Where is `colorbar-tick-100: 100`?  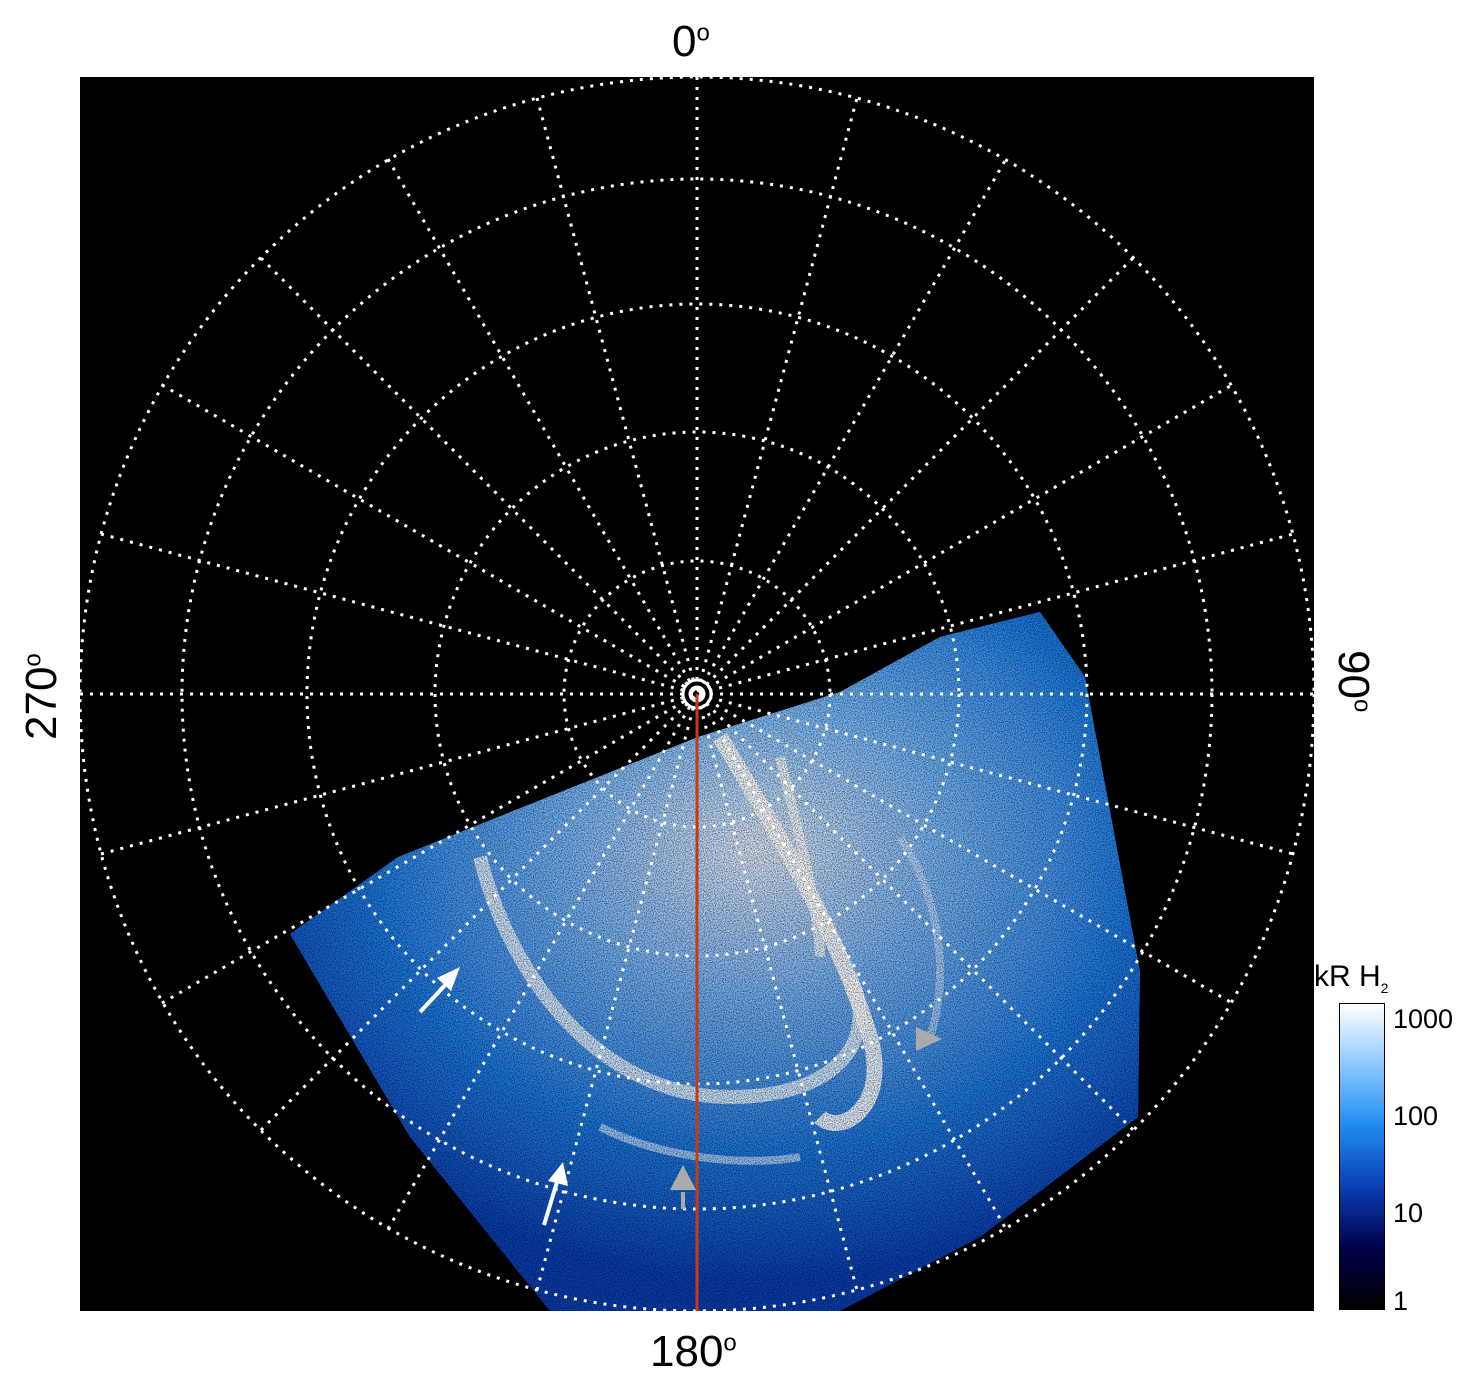 colorbar-tick-100: 100 is located at coordinates (1416, 1116).